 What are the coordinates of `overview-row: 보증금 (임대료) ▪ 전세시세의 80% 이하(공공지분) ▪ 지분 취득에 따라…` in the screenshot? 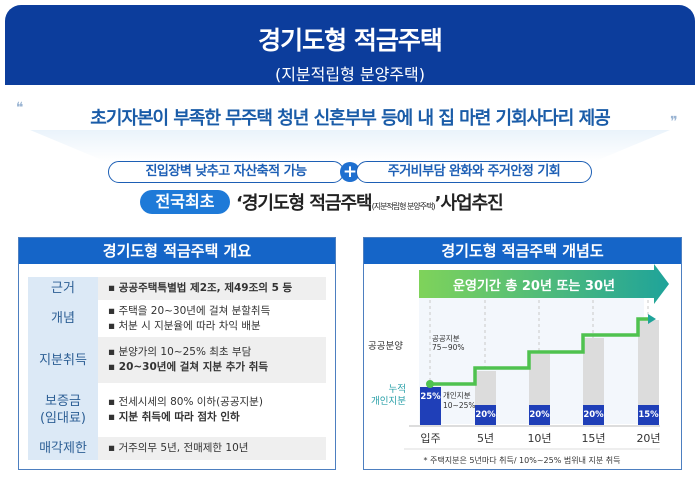 It's located at (177, 410).